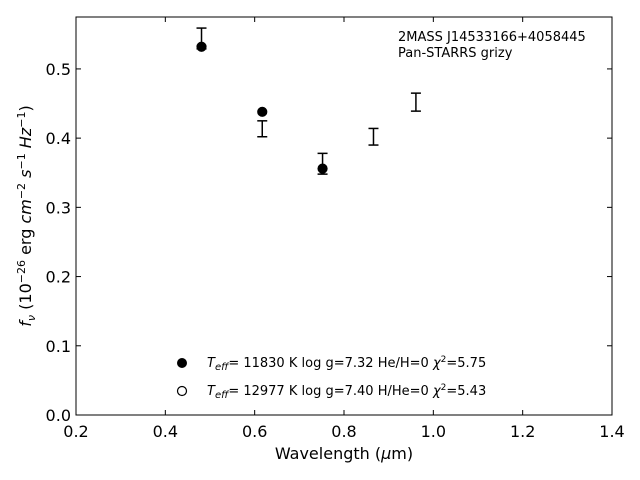 The width and height of the screenshot is (640, 480). I want to click on y-tick-label: 0.4, so click(58, 138).